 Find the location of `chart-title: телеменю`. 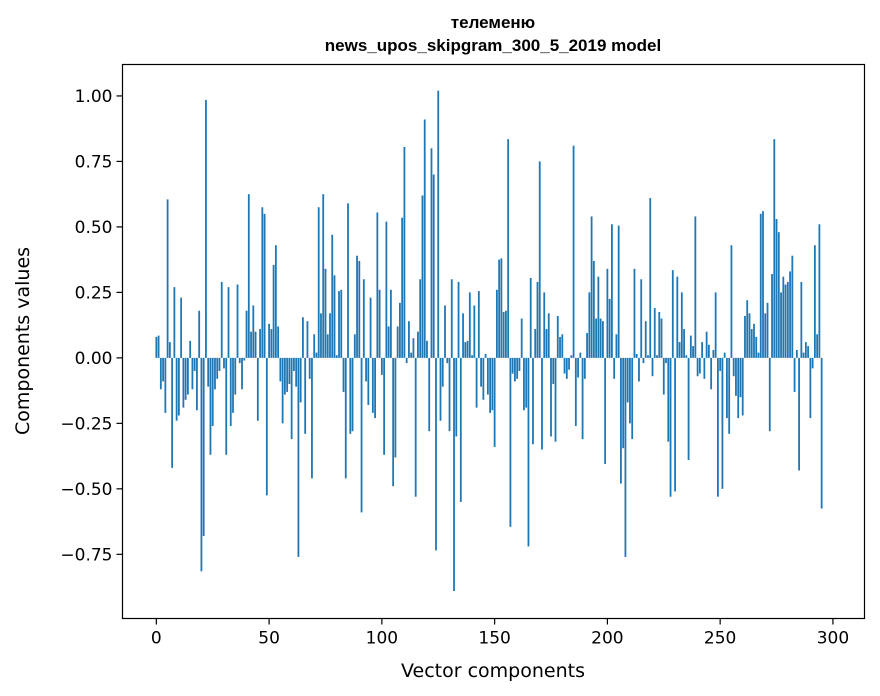

chart-title: телеменю is located at coordinates (493, 22).